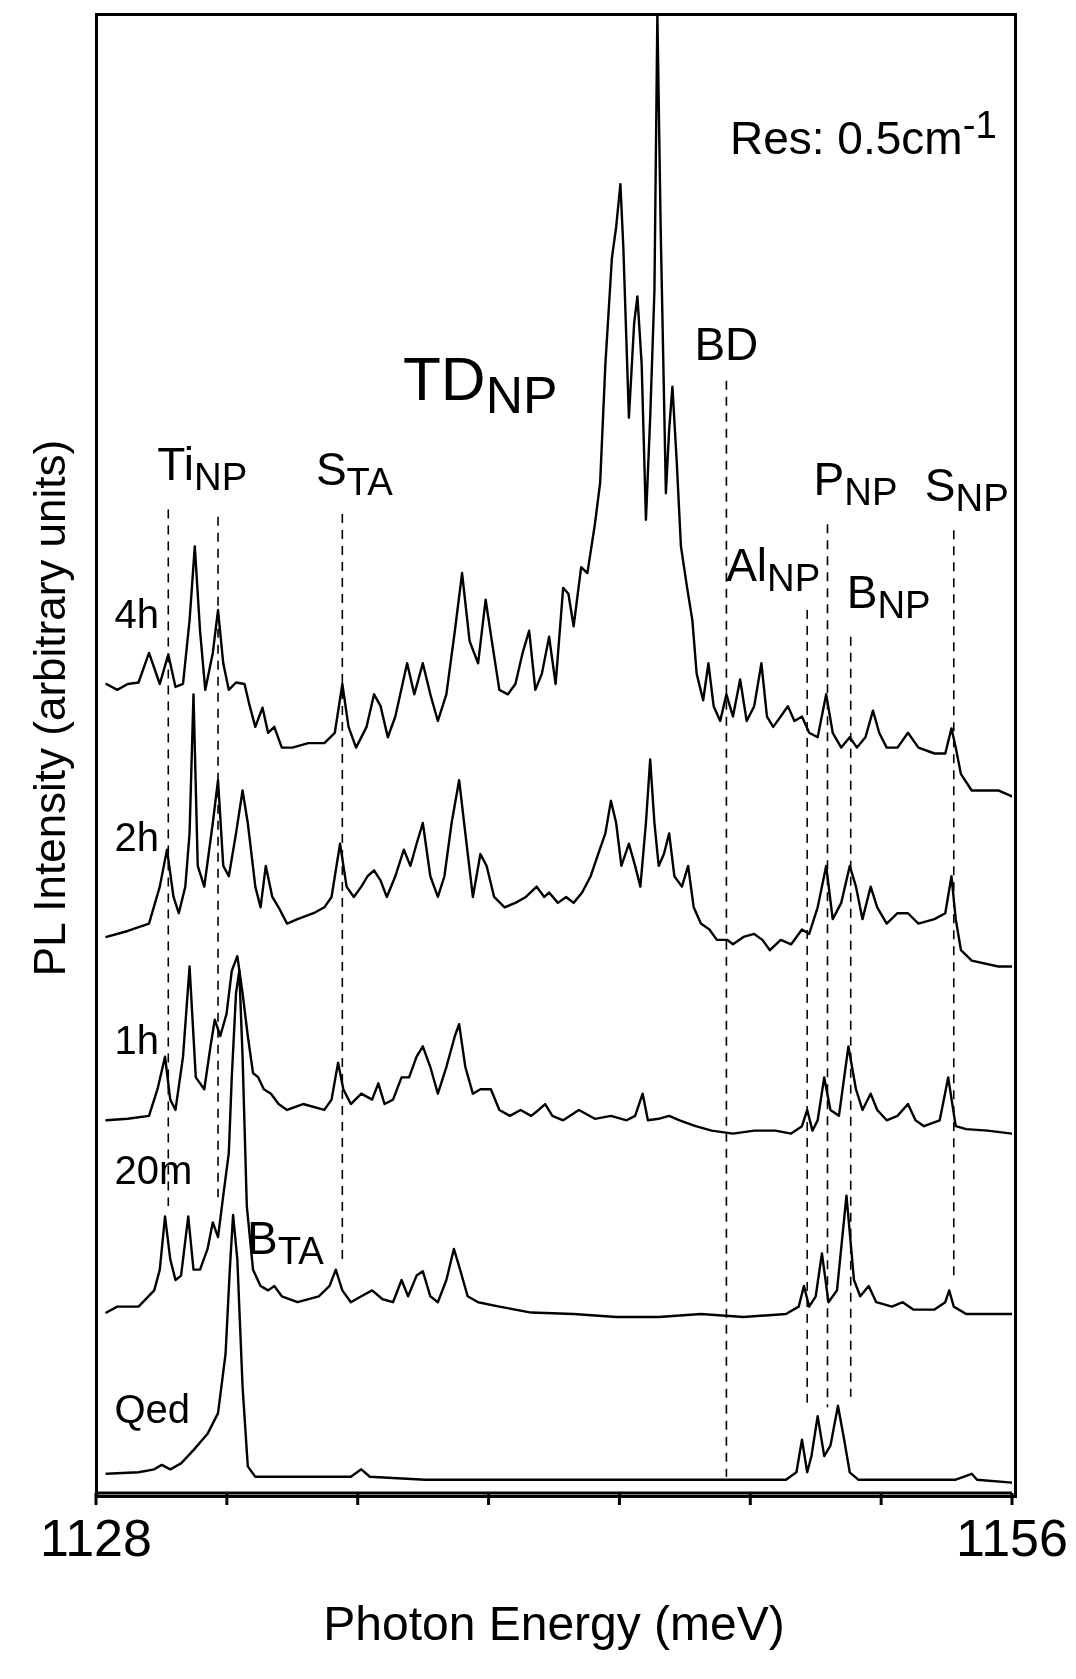  What do you see at coordinates (888, 595) in the screenshot?
I see `ref-line-label: B$_{NP}$` at bounding box center [888, 595].